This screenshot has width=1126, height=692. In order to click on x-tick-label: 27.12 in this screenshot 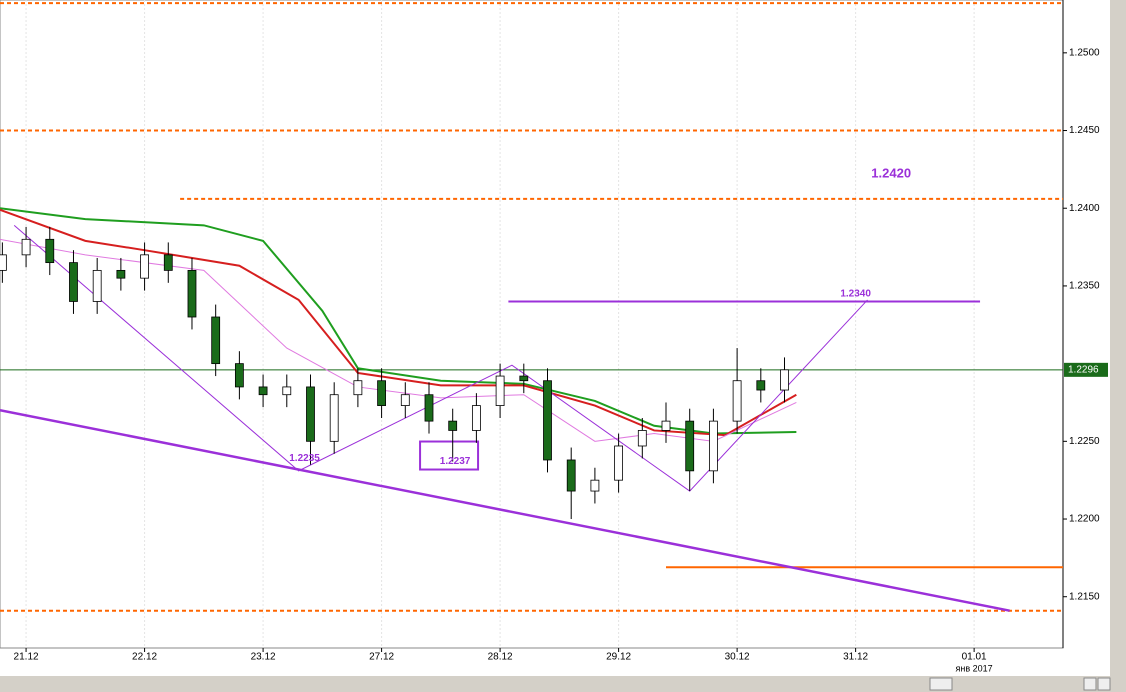, I will do `click(381, 657)`.